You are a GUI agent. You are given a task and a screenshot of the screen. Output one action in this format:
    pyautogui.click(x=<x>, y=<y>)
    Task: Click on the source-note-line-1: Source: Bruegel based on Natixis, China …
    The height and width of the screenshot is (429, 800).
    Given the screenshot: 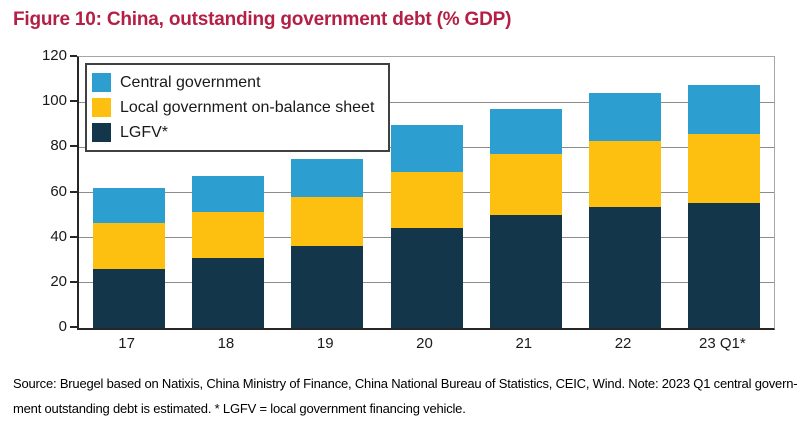 What is the action you would take?
    pyautogui.click(x=405, y=383)
    